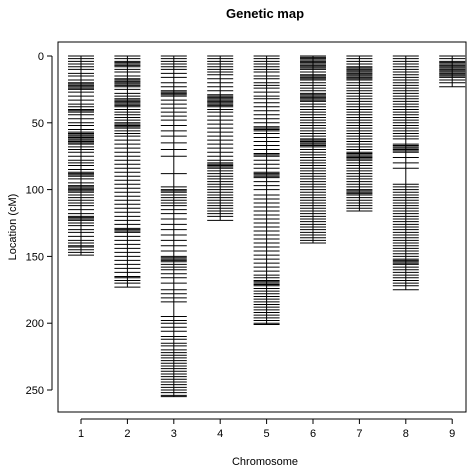 This screenshot has height=466, width=474. Describe the element at coordinates (35, 191) in the screenshot. I see `y-tick-label: 100` at that location.